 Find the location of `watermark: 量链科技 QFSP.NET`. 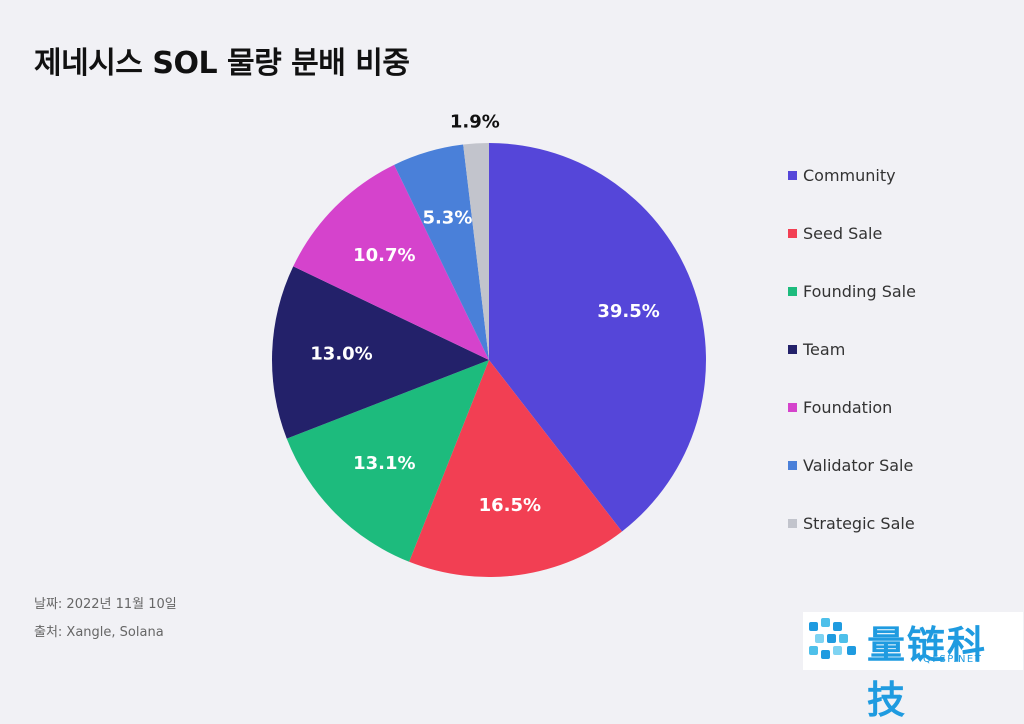

watermark: 量链科技 QFSP.NET is located at coordinates (913, 667).